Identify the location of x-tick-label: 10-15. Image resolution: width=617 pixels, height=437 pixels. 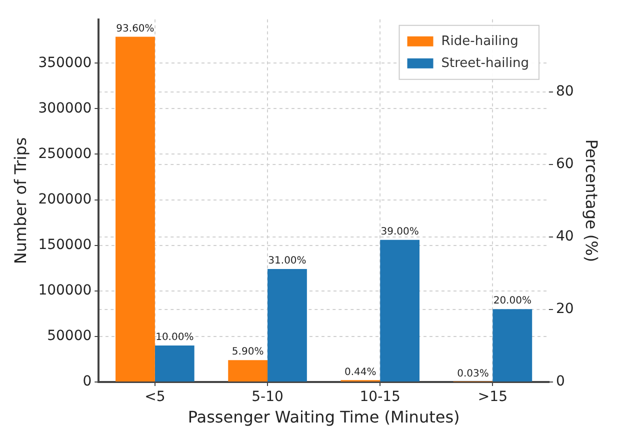
(380, 397).